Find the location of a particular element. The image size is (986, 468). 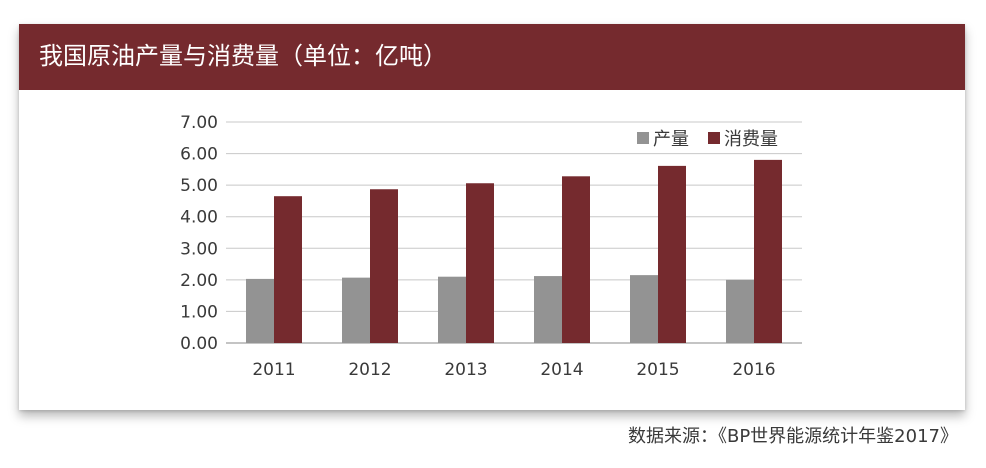

x-tick-label: 2012 is located at coordinates (369, 370).